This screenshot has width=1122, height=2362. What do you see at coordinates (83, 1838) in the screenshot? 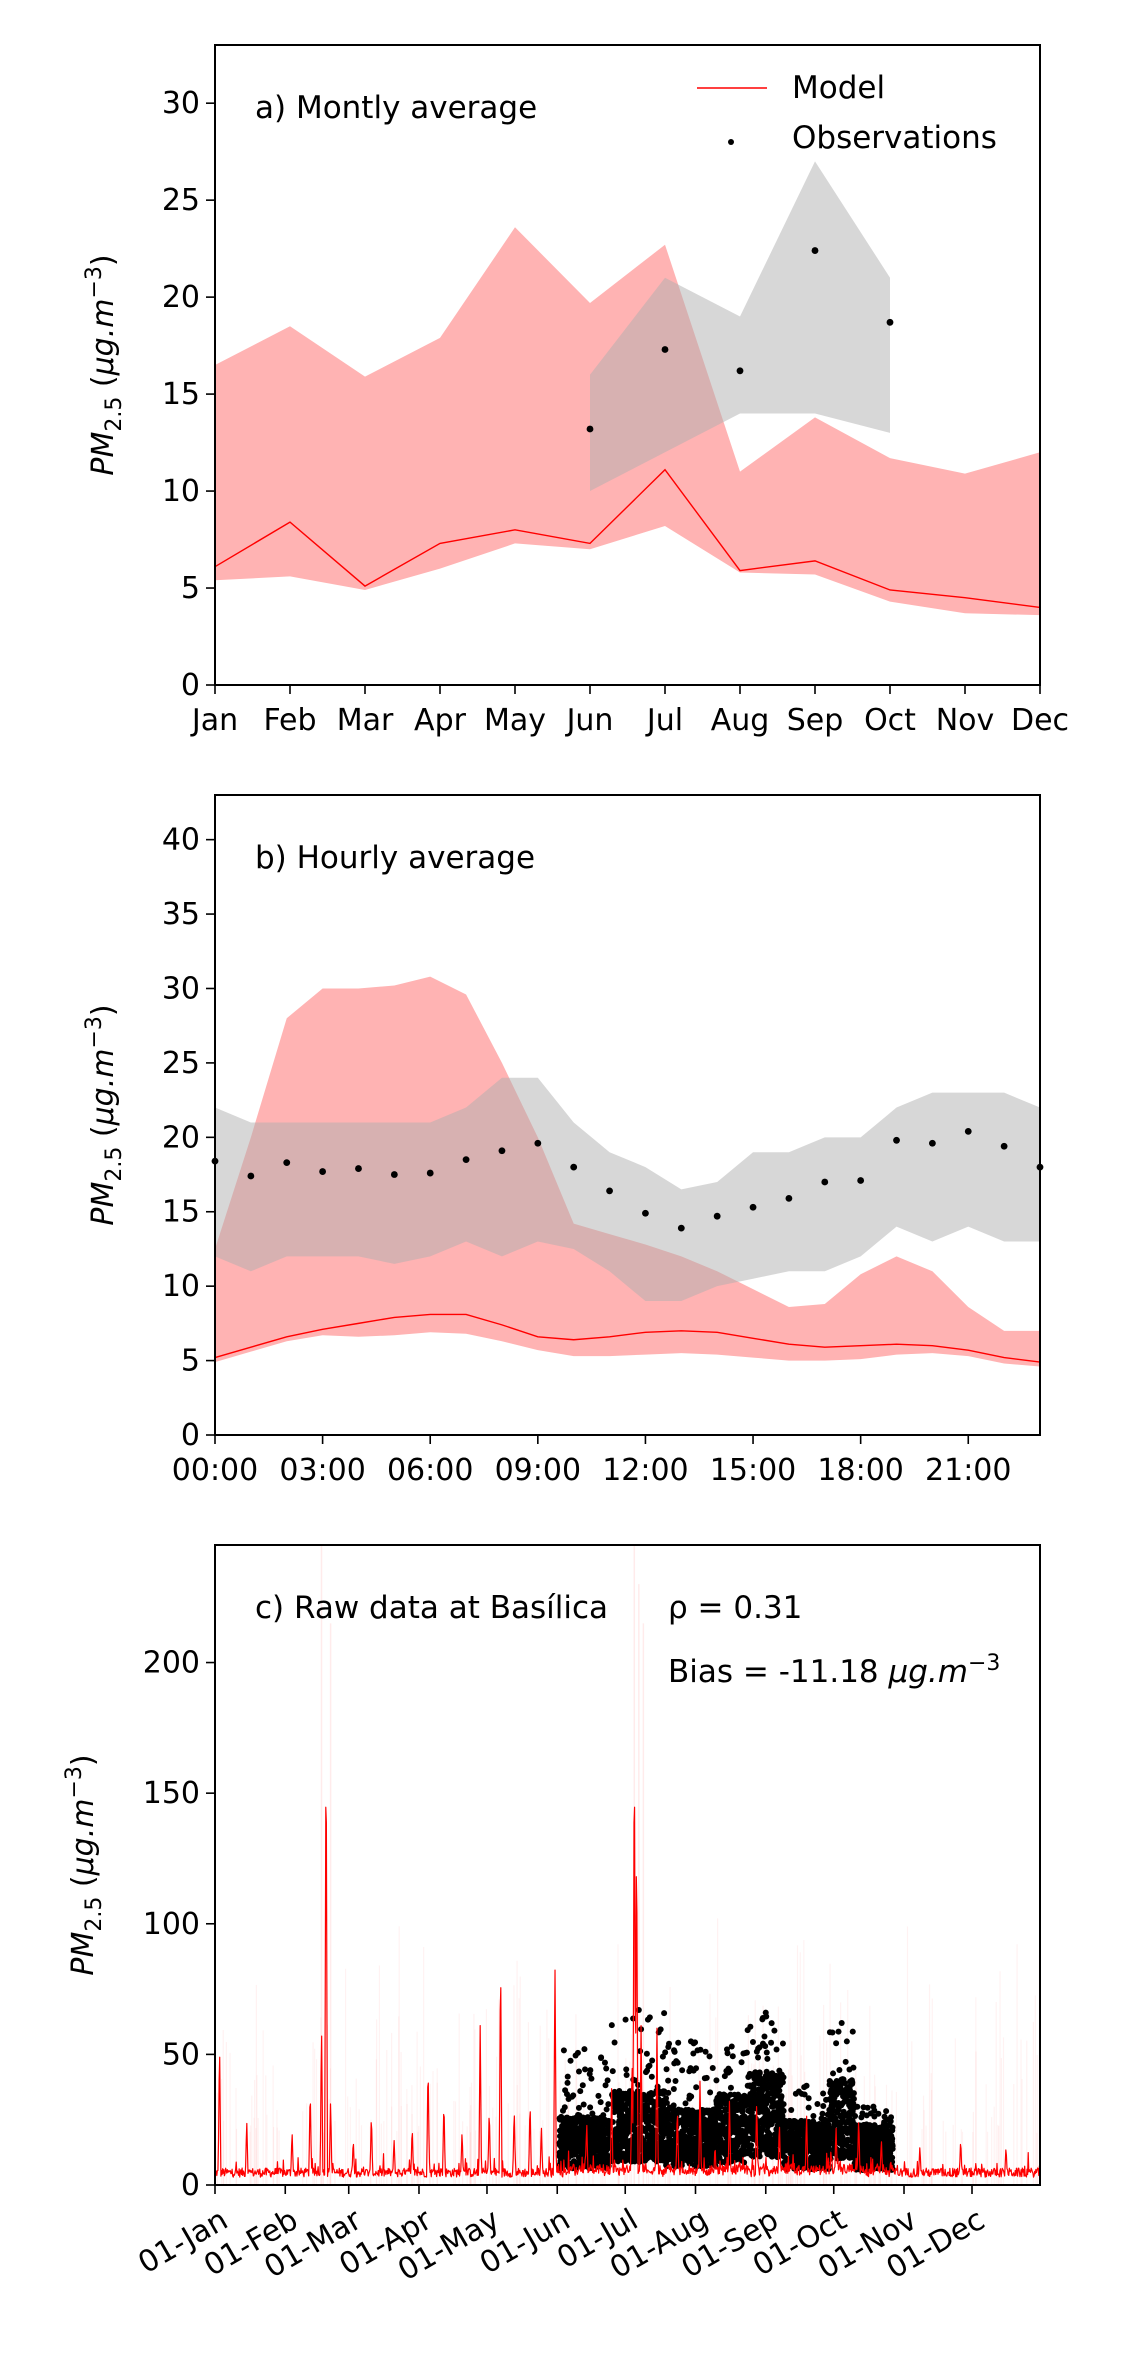
I see `ylabel-unit: μg.m` at bounding box center [83, 1838].